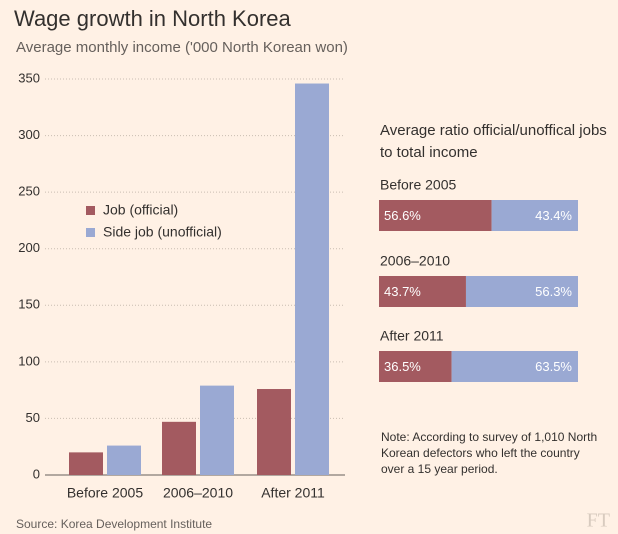 The height and width of the screenshot is (534, 618). I want to click on title: Wage growth in North Korea, so click(153, 18).